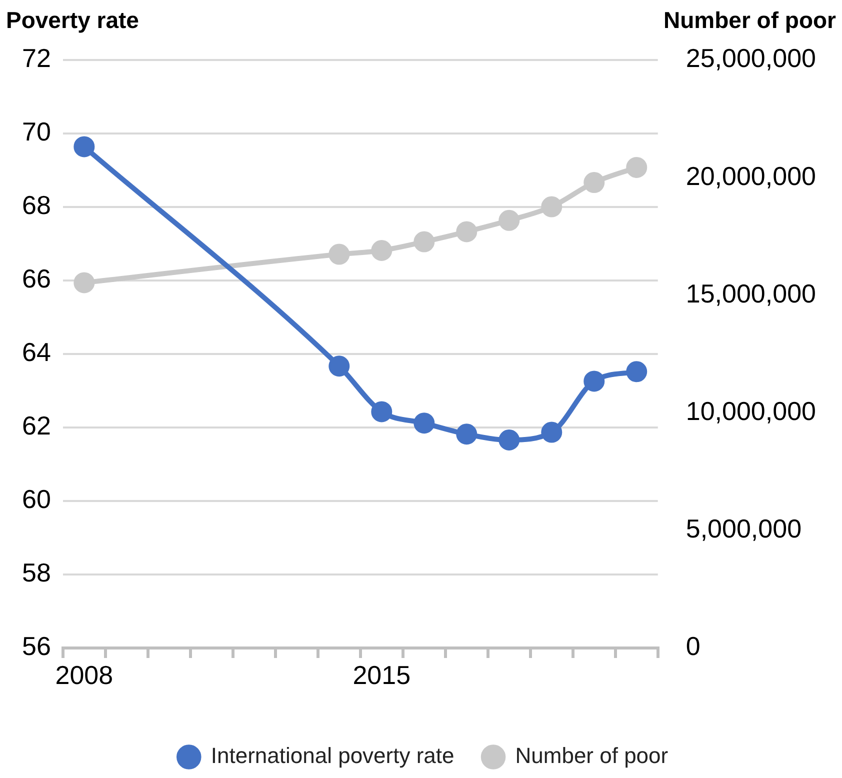 The width and height of the screenshot is (842, 778). I want to click on y-axis-title: Poverty rate, so click(72, 19).